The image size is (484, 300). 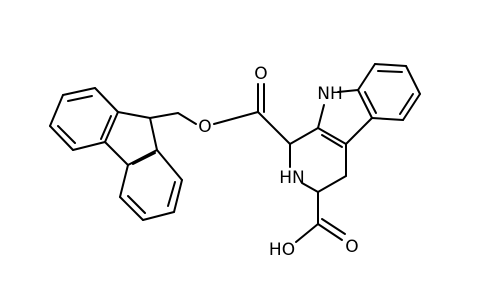 What do you see at coordinates (330, 94) in the screenshot?
I see `atom-label: NH` at bounding box center [330, 94].